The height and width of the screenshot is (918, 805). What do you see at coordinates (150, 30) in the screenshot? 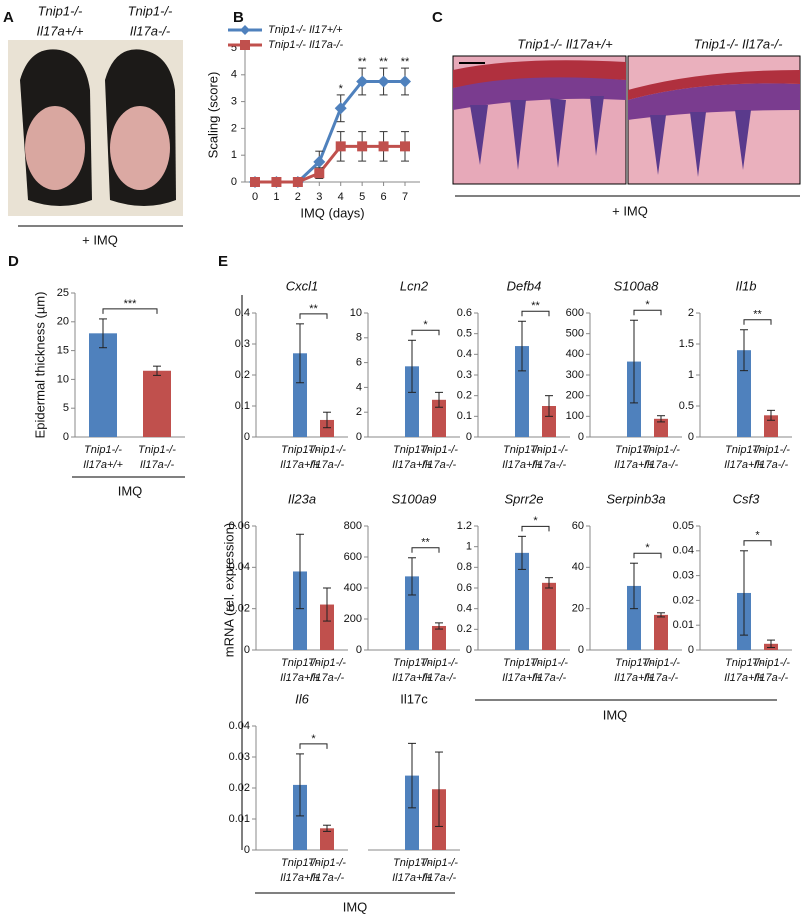
I see `genotype-label: Il17a-/-` at bounding box center [150, 30].